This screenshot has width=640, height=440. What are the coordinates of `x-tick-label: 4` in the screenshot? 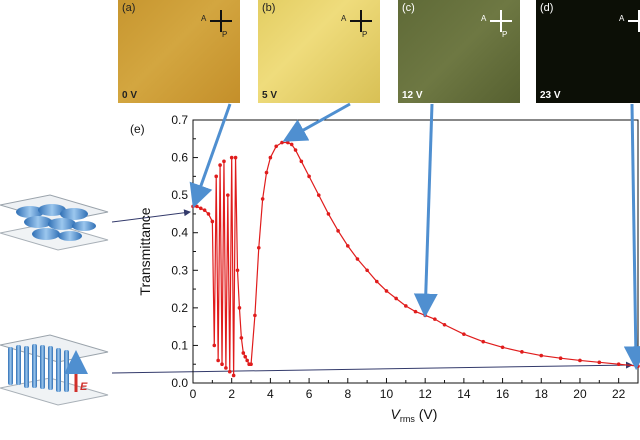 It's located at (270, 394).